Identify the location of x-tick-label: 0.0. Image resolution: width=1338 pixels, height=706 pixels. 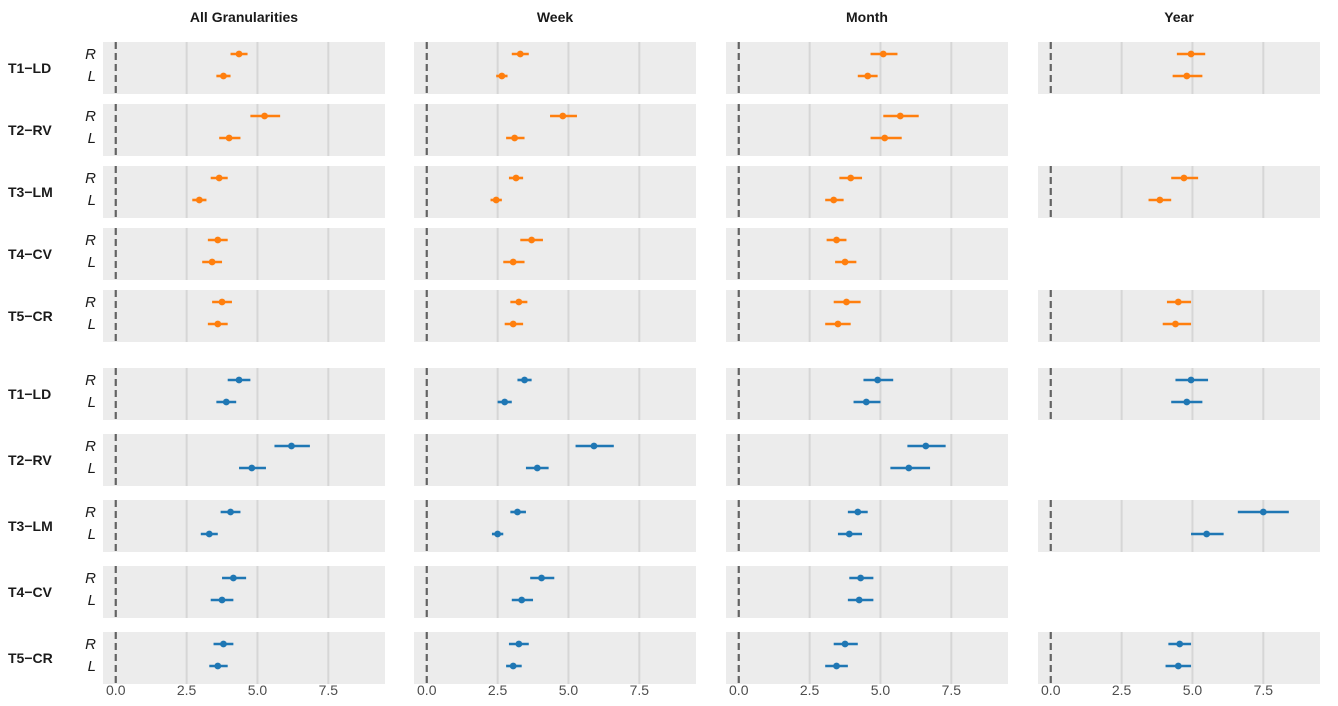
(116, 690).